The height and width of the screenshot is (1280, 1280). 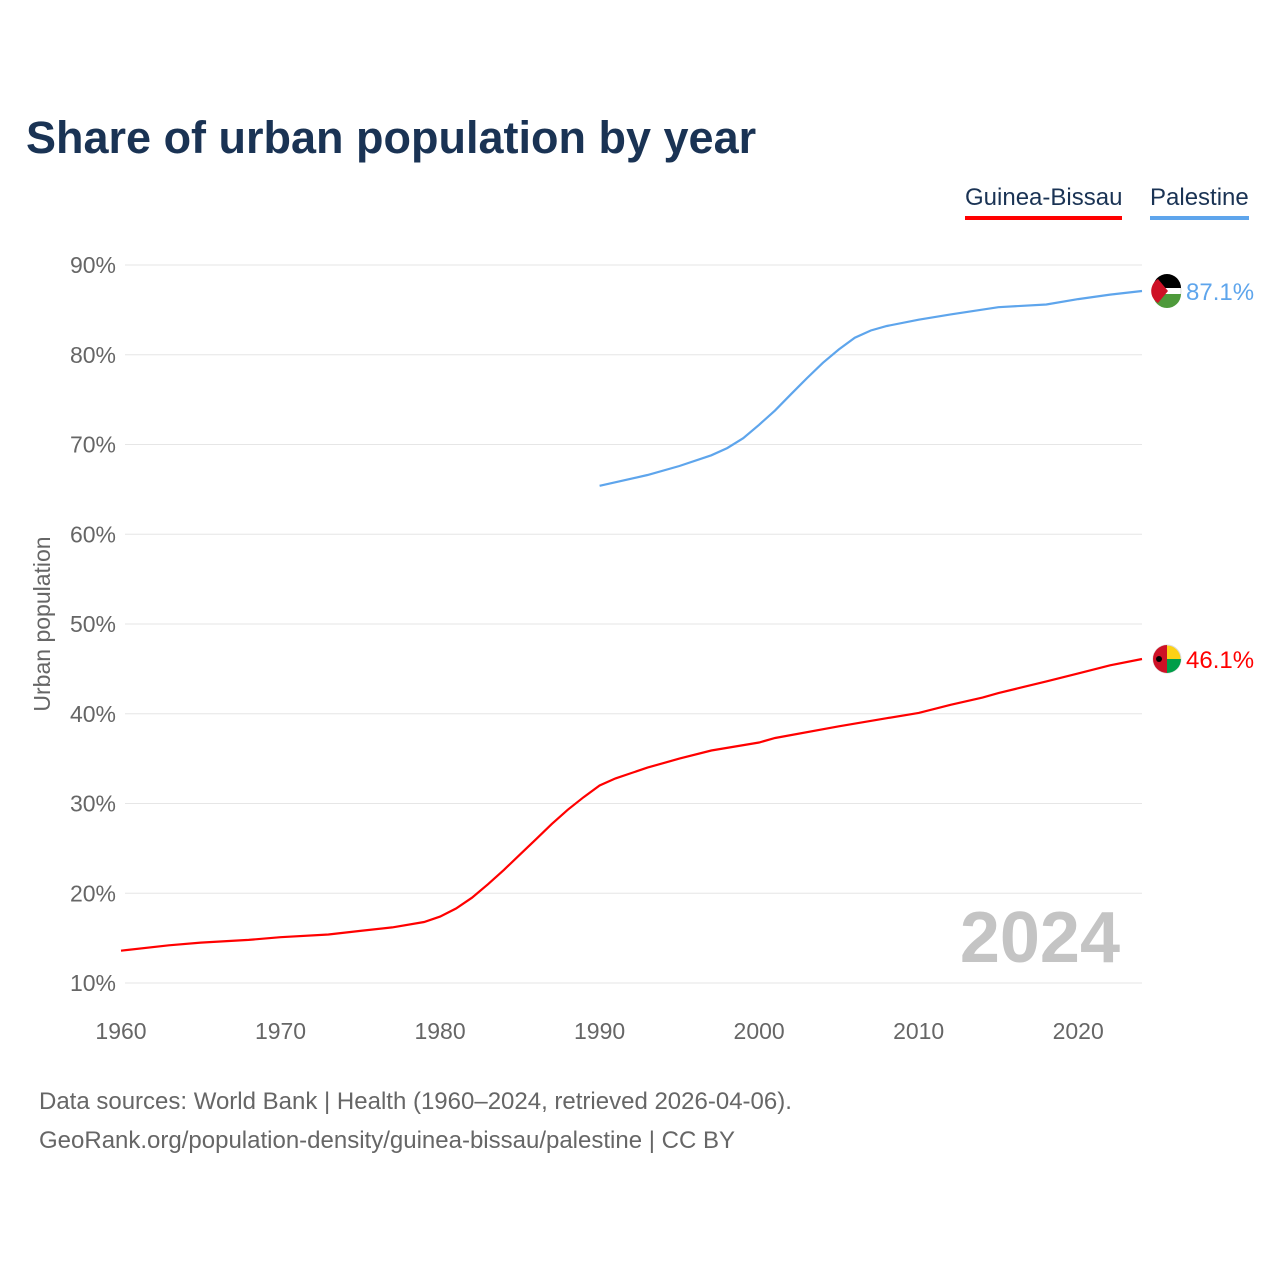 I want to click on year-watermark: 2024, so click(x=1040, y=938).